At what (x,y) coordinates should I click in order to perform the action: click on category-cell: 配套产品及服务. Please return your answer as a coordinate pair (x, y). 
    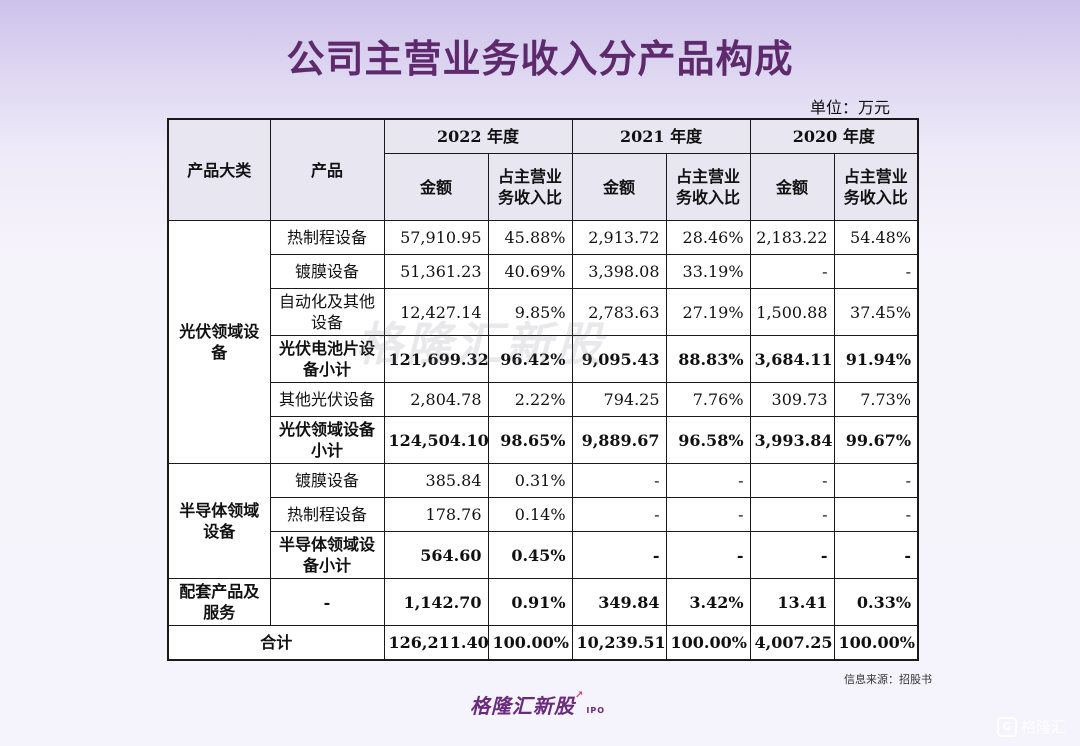
    Looking at the image, I should click on (219, 602).